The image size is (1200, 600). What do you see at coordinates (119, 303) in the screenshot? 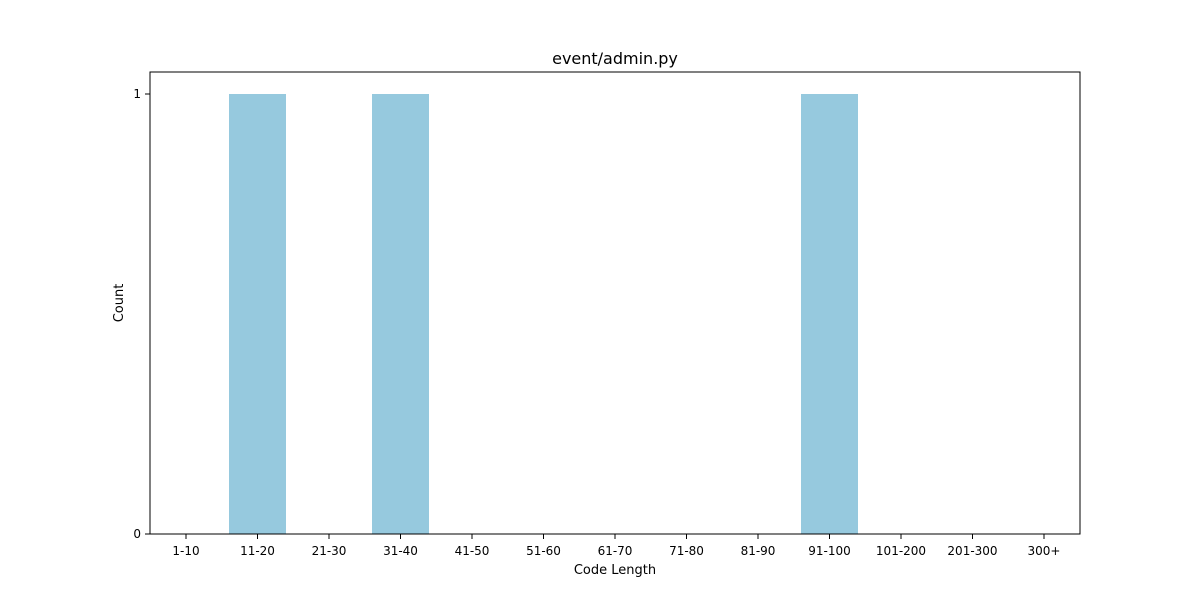
I see `y-axis-label: Count` at bounding box center [119, 303].